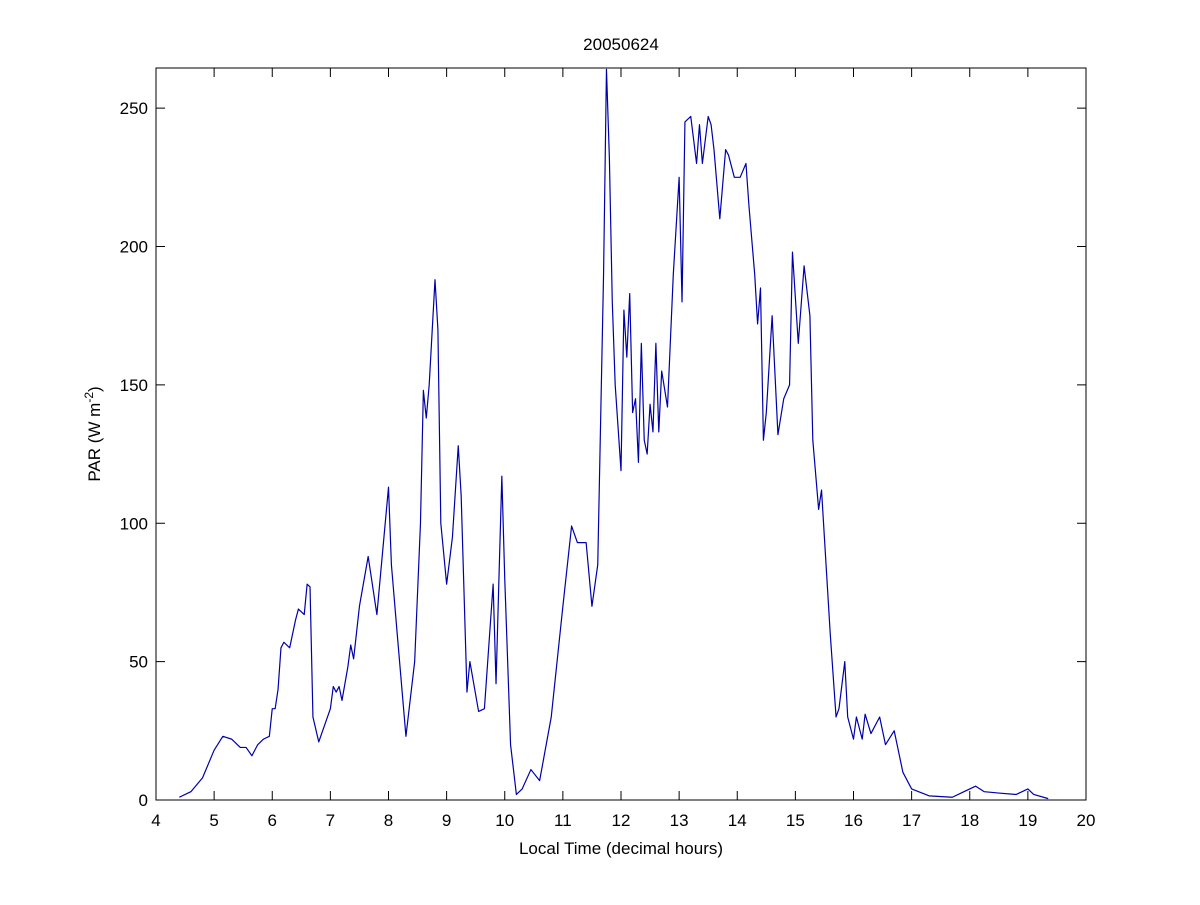 The height and width of the screenshot is (905, 1200). What do you see at coordinates (134, 247) in the screenshot?
I see `y-tick-label: 200` at bounding box center [134, 247].